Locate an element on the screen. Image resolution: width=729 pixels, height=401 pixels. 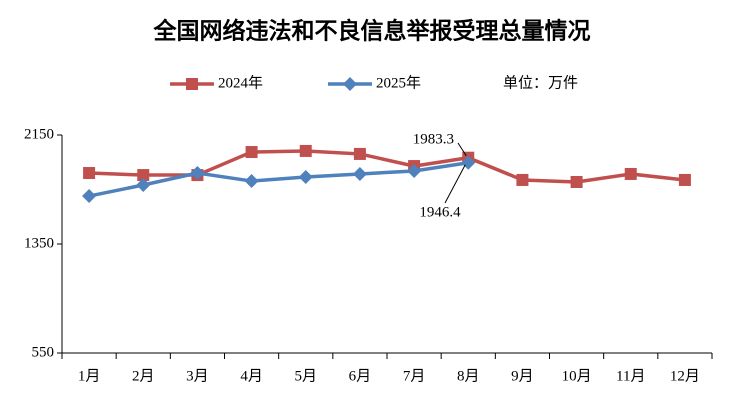
y-tick-label: 1350 is located at coordinates (39, 243).